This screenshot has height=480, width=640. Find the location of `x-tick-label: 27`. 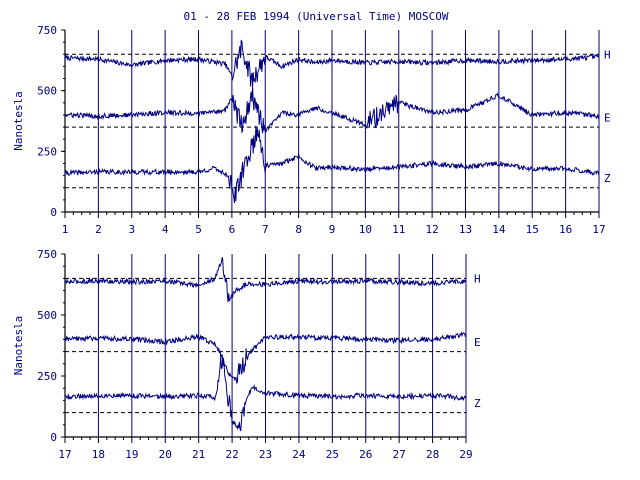

x-tick-label: 27 is located at coordinates (399, 454).